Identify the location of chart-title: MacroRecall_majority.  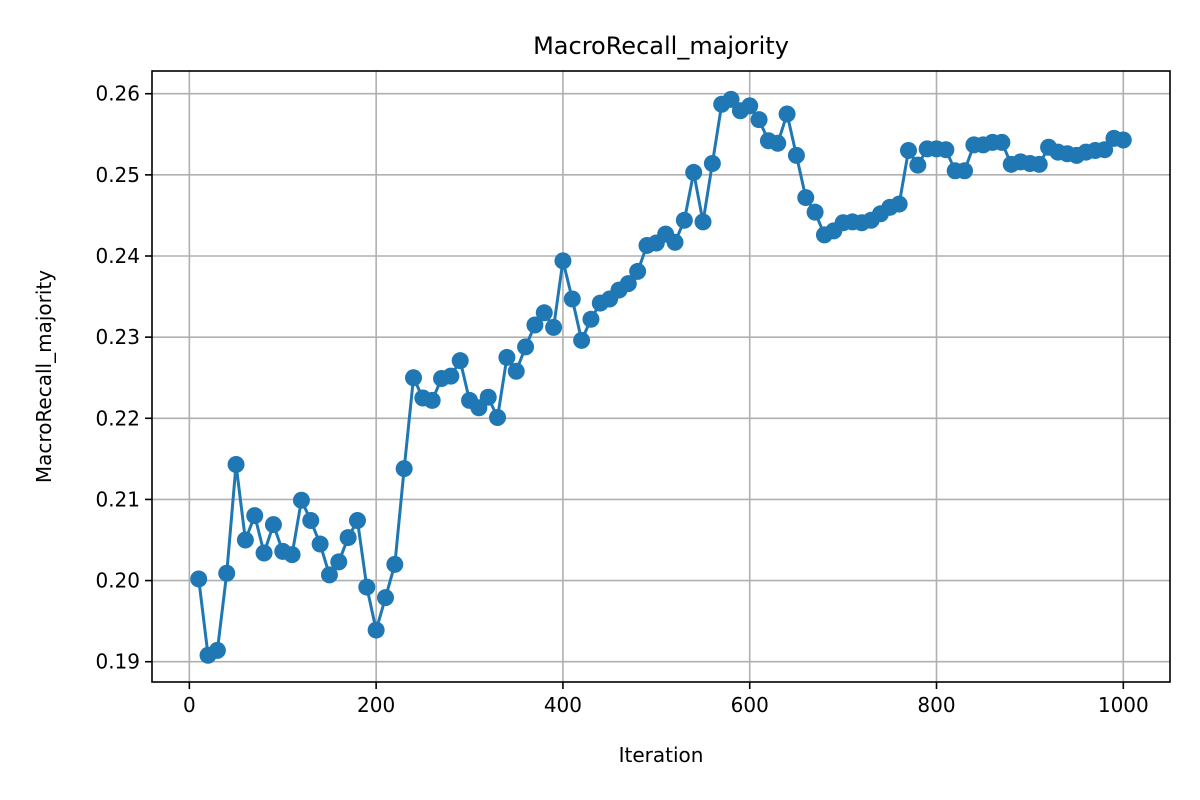
(661, 46).